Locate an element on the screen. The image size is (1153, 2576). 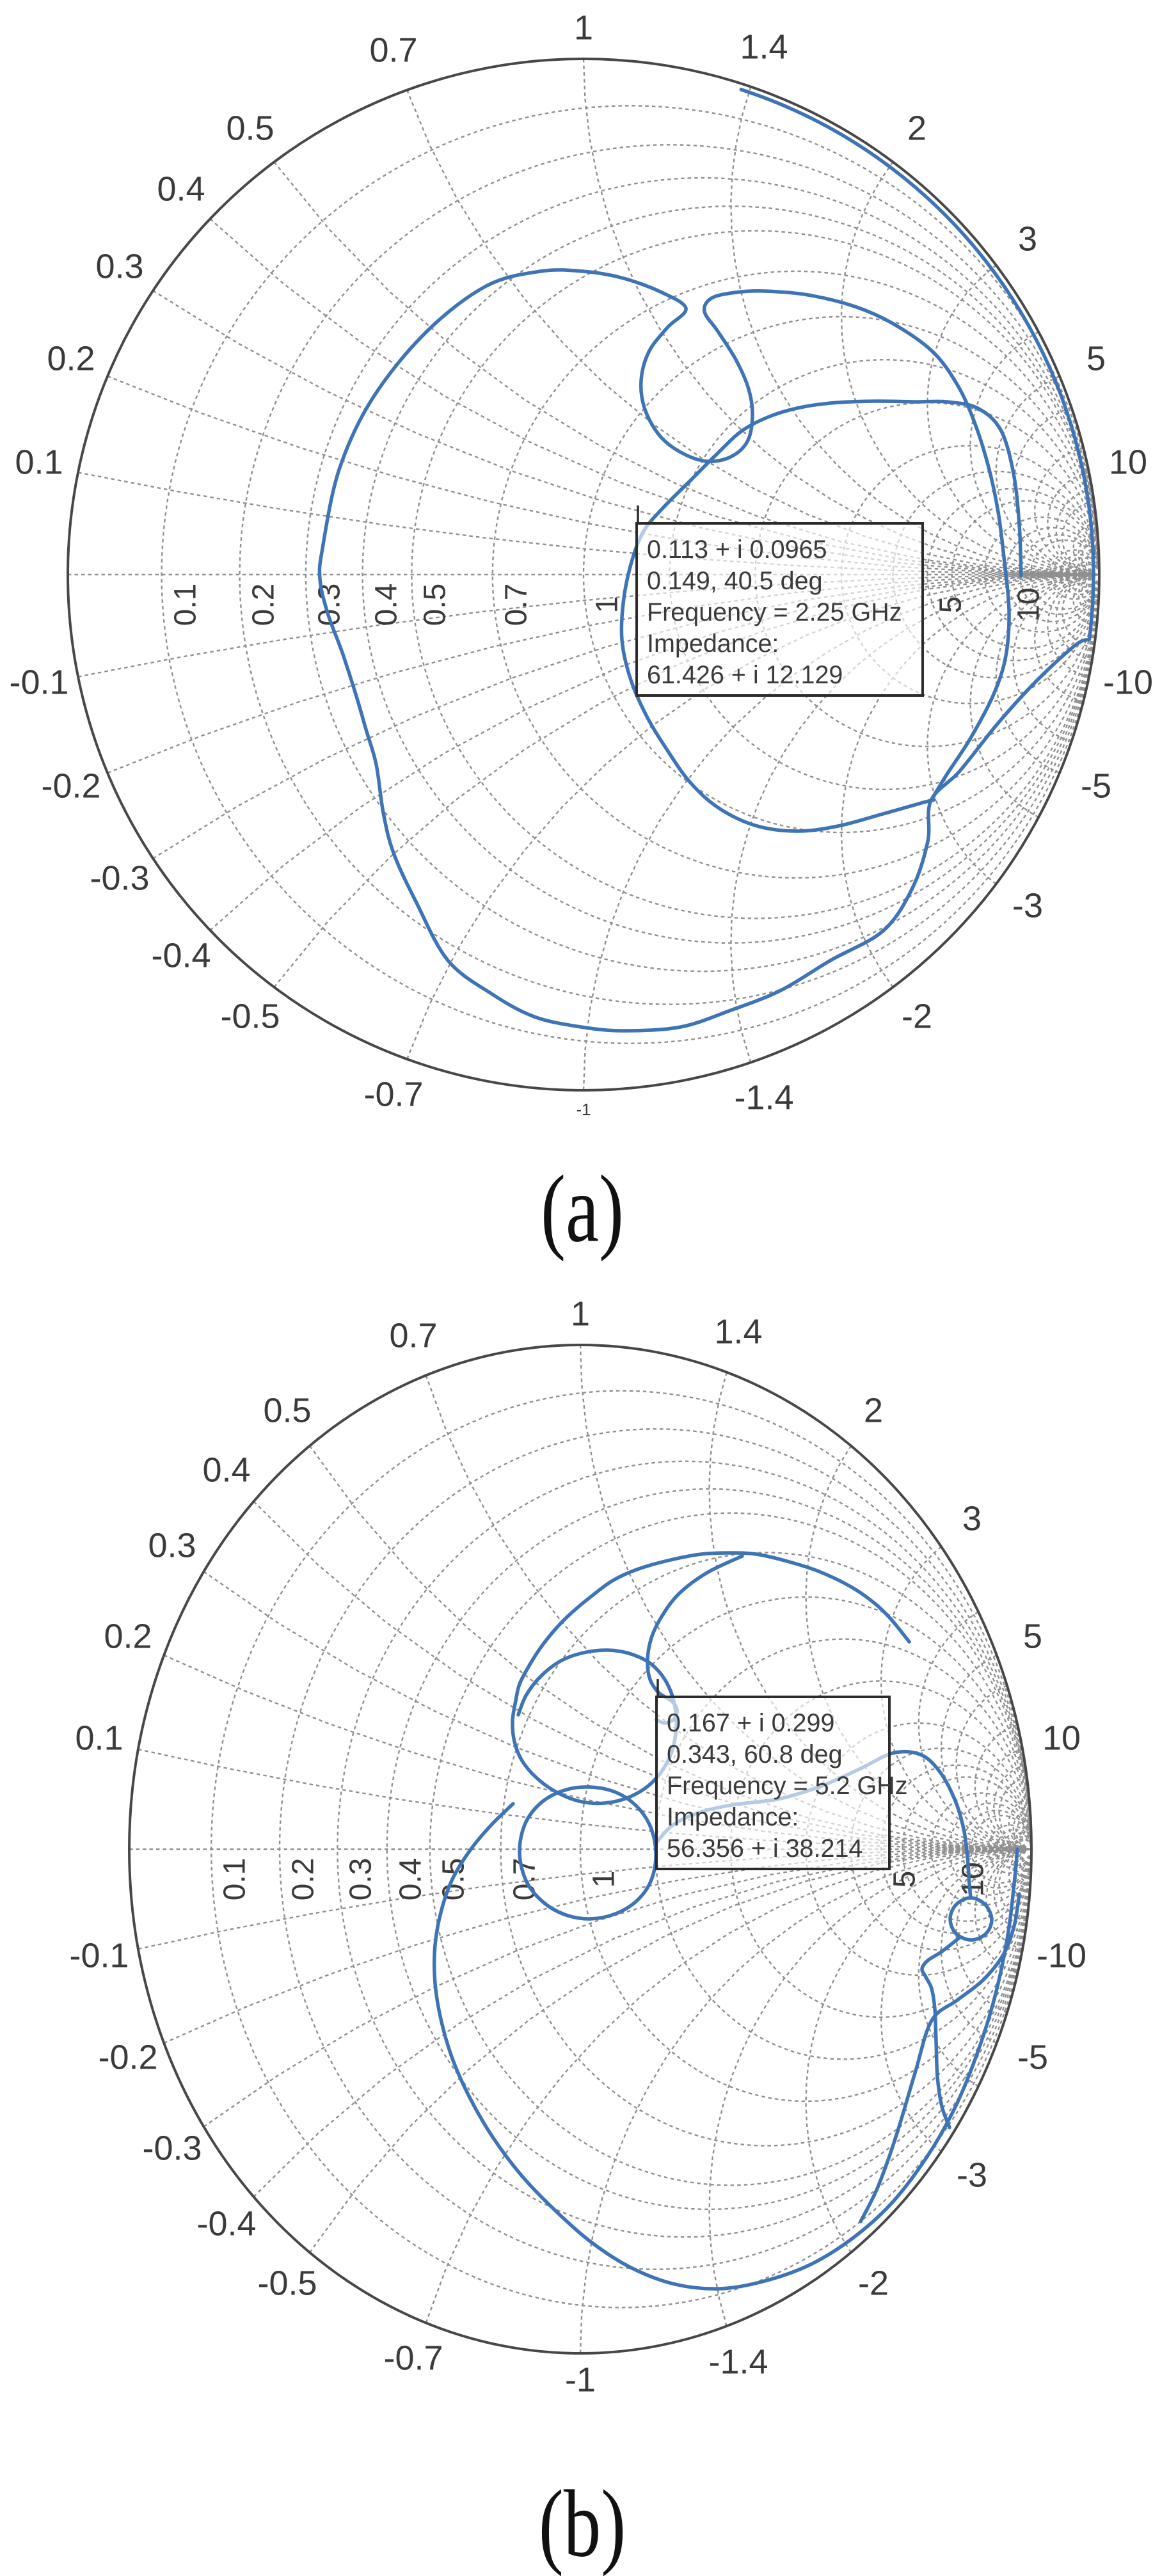
svg-text: 0.113 + i 0.0965 is located at coordinates (737, 550).